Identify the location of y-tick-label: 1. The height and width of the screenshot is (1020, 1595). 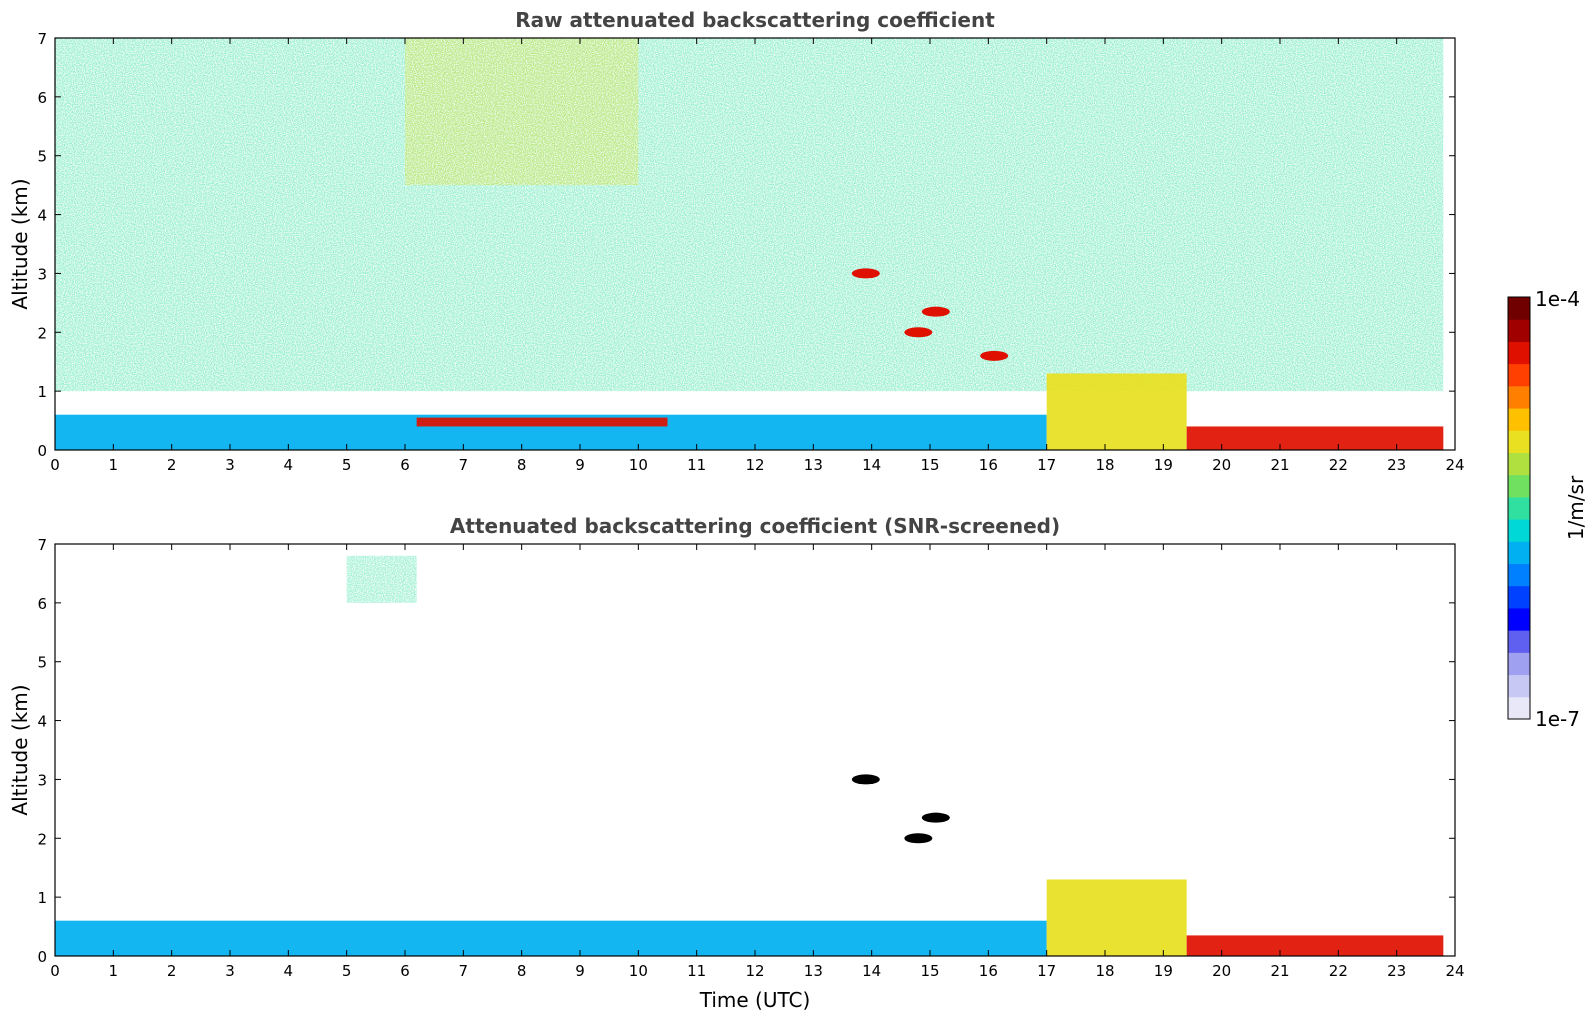
(42, 392).